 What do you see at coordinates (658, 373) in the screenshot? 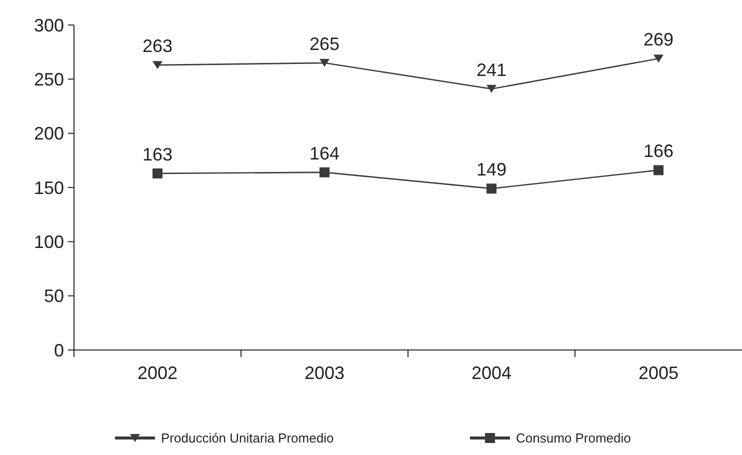
I see `x-tick-label: 2005` at bounding box center [658, 373].